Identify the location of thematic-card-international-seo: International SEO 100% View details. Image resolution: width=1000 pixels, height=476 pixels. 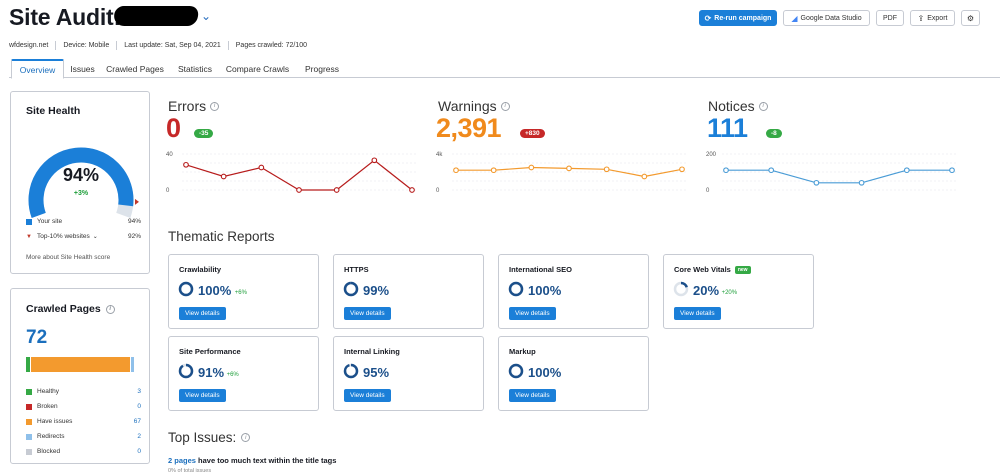
(573, 291).